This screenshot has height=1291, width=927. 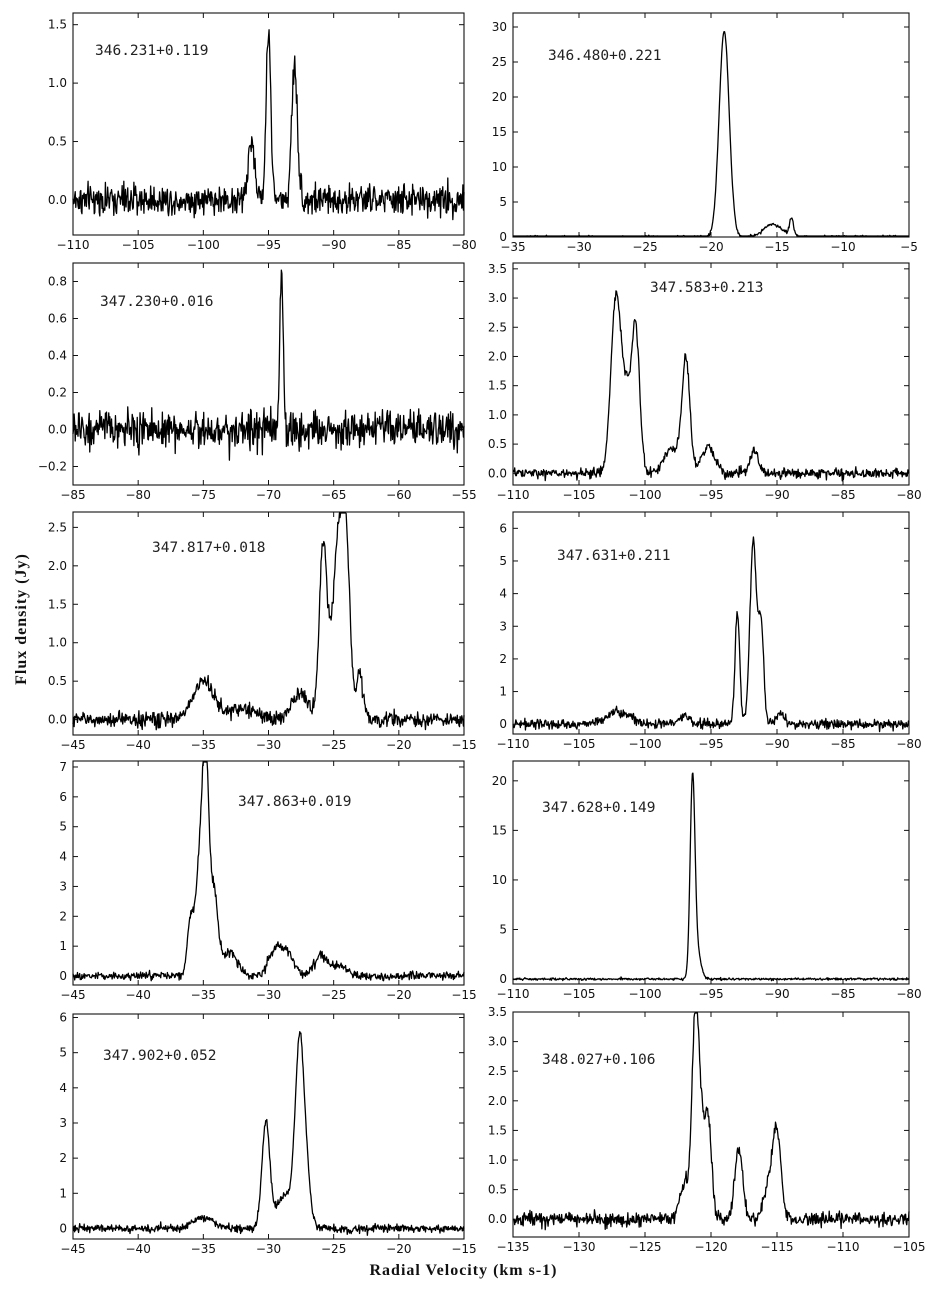 What do you see at coordinates (57, 643) in the screenshot?
I see `y-tick-label: 1.0` at bounding box center [57, 643].